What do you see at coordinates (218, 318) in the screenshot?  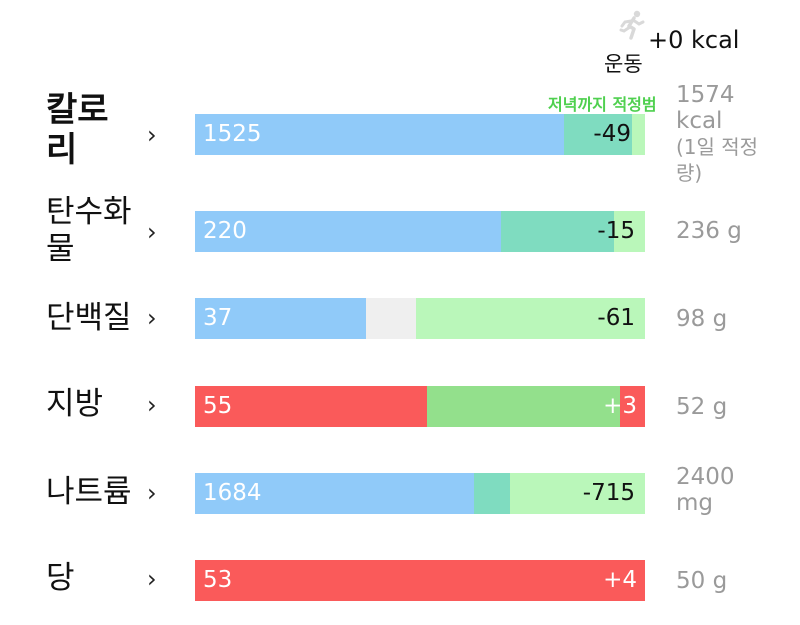 I see `current-value: 37` at bounding box center [218, 318].